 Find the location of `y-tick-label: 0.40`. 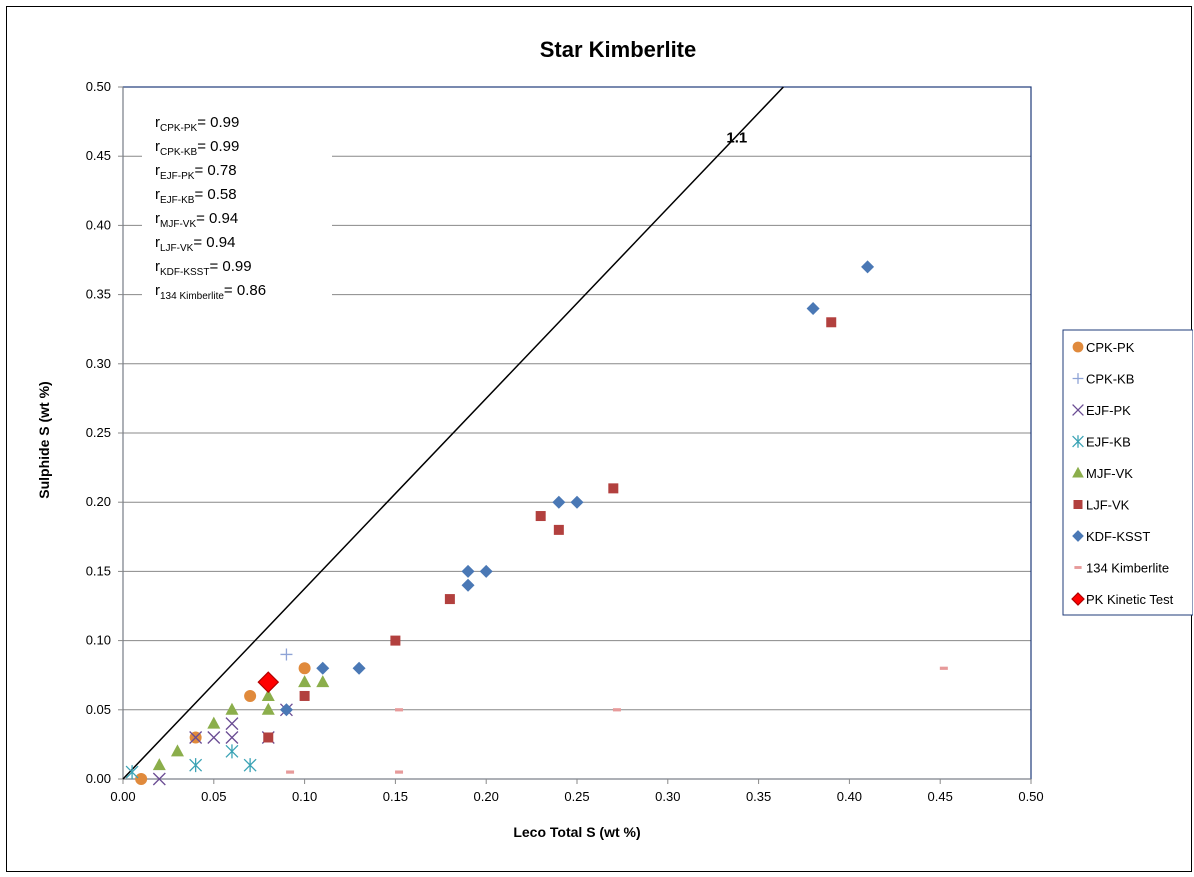

y-tick-label: 0.40 is located at coordinates (98, 224).